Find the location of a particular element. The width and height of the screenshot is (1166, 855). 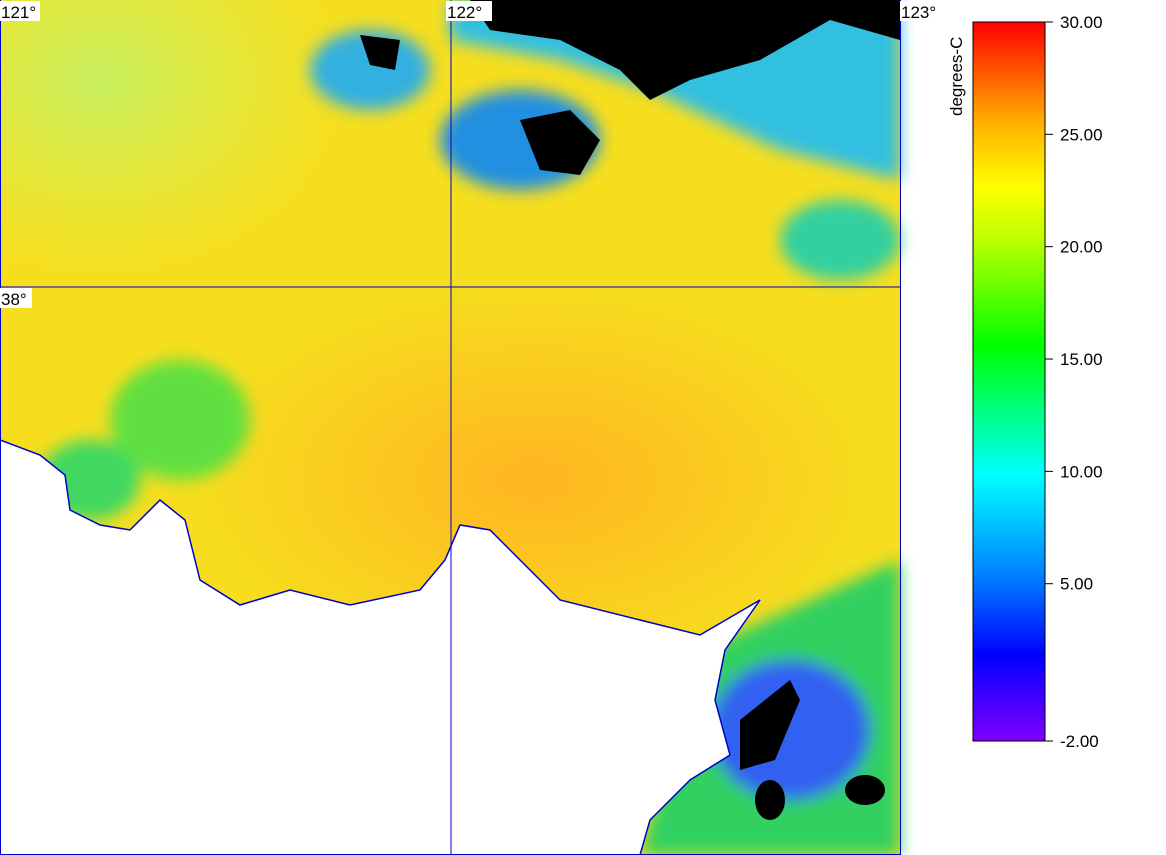

lon-label: 121° is located at coordinates (18, 12).